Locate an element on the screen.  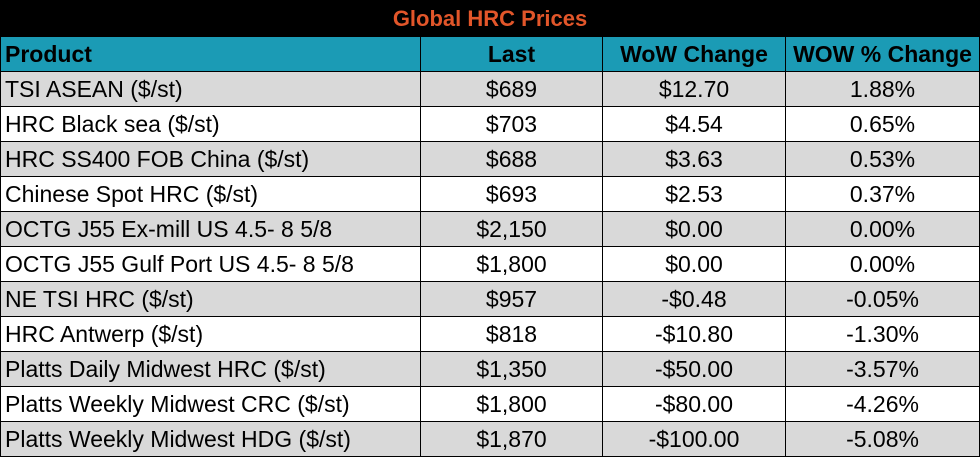
table-title-row: Global HRC Prices is located at coordinates (490, 18).